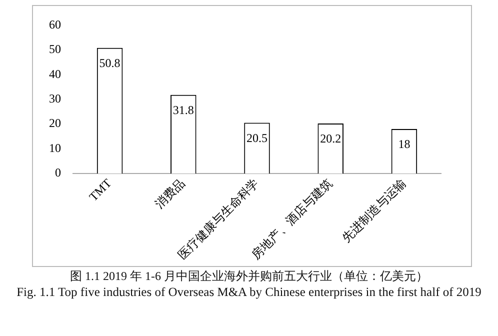 The image size is (498, 336). What do you see at coordinates (183, 110) in the screenshot?
I see `data-label: 31.8` at bounding box center [183, 110].